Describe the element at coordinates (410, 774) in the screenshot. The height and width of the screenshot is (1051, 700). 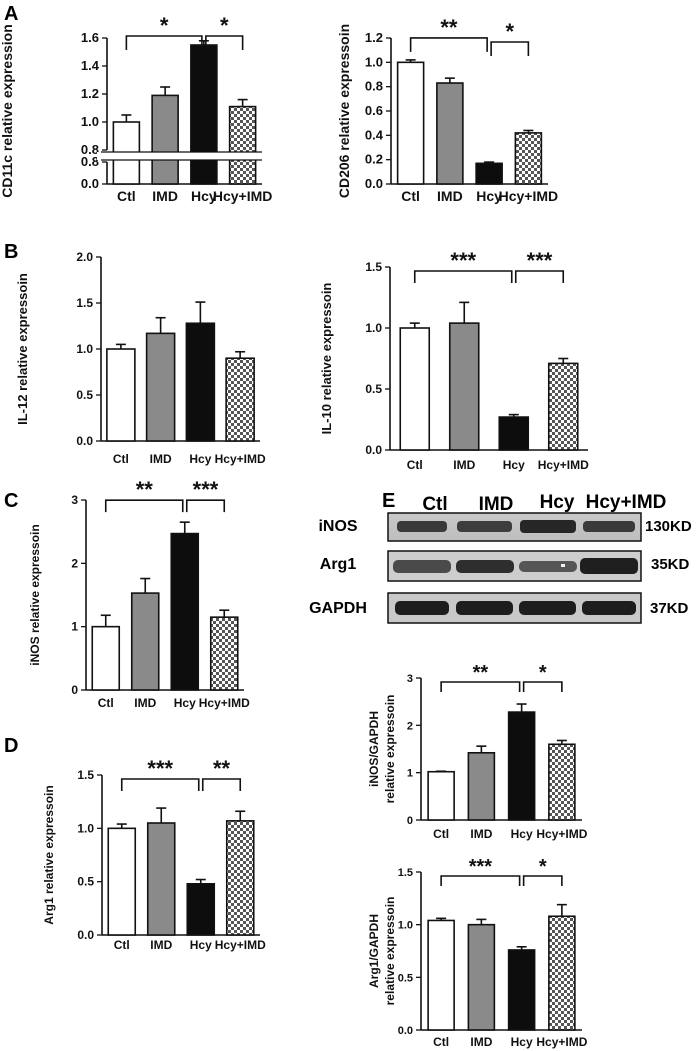
I see `y-tick-label: 1` at that location.